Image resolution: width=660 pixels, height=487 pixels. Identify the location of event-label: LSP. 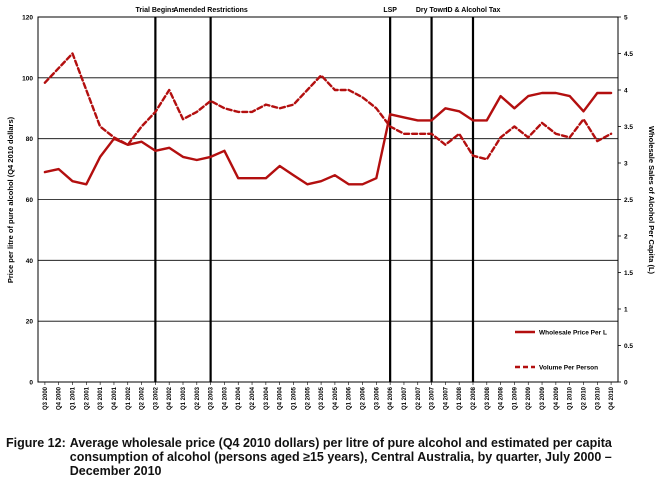
(390, 10).